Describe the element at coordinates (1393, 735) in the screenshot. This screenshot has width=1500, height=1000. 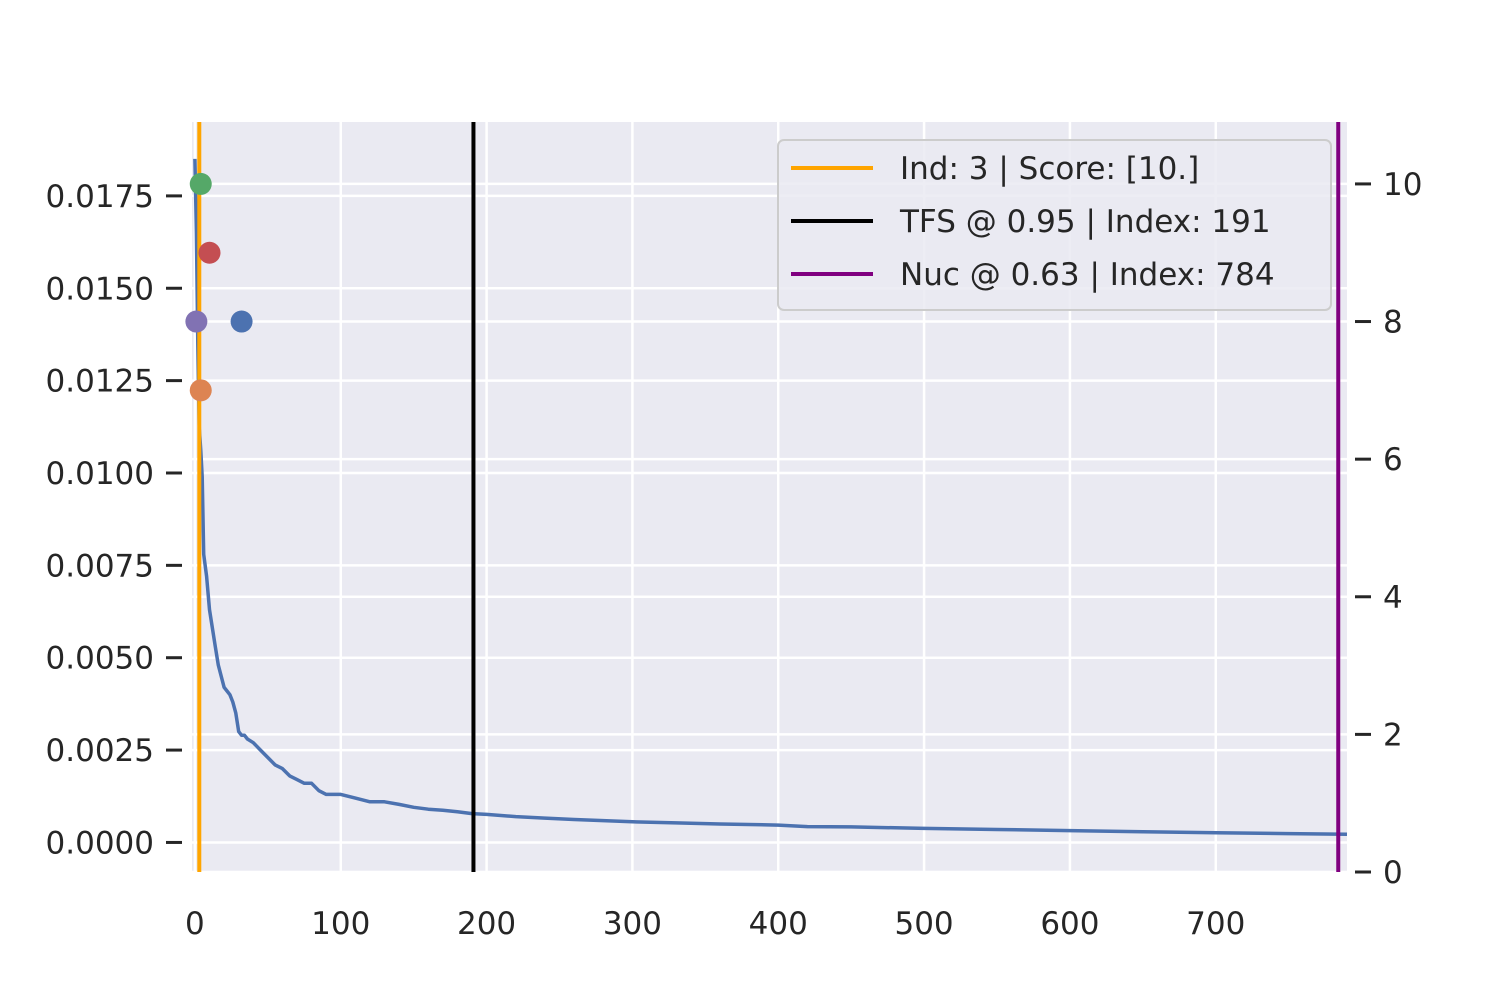
I see `y2-tick-label: 2` at that location.